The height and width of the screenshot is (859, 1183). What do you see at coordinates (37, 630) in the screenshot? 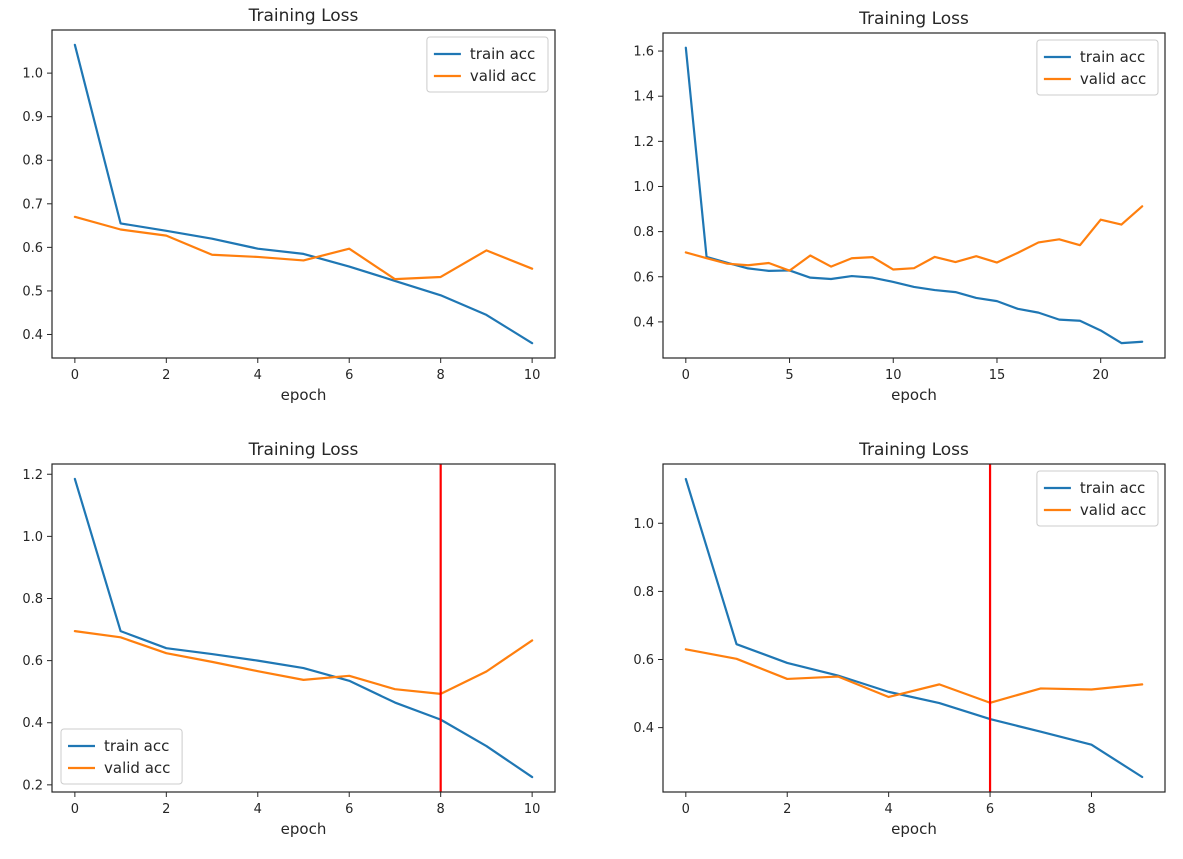
I see `y-axis: 0.2 0.4 0.6 0.8 1.0 1.2` at bounding box center [37, 630].